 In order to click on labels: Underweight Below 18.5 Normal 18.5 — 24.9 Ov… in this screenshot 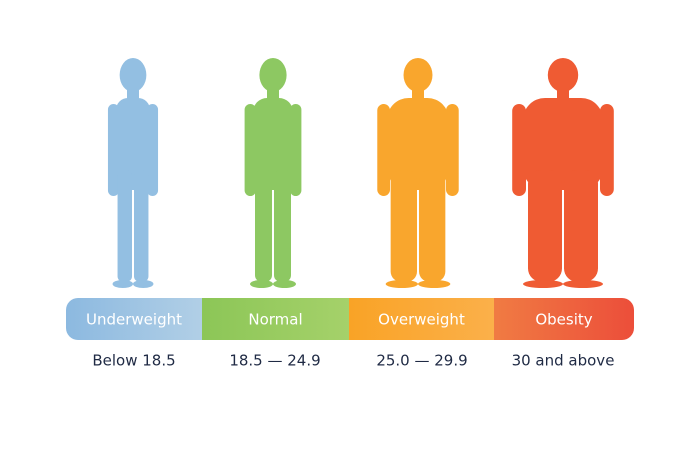, I will do `click(350, 340)`.